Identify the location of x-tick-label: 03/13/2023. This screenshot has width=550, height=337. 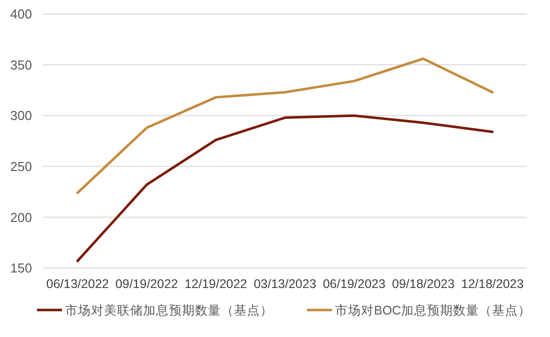
(285, 284).